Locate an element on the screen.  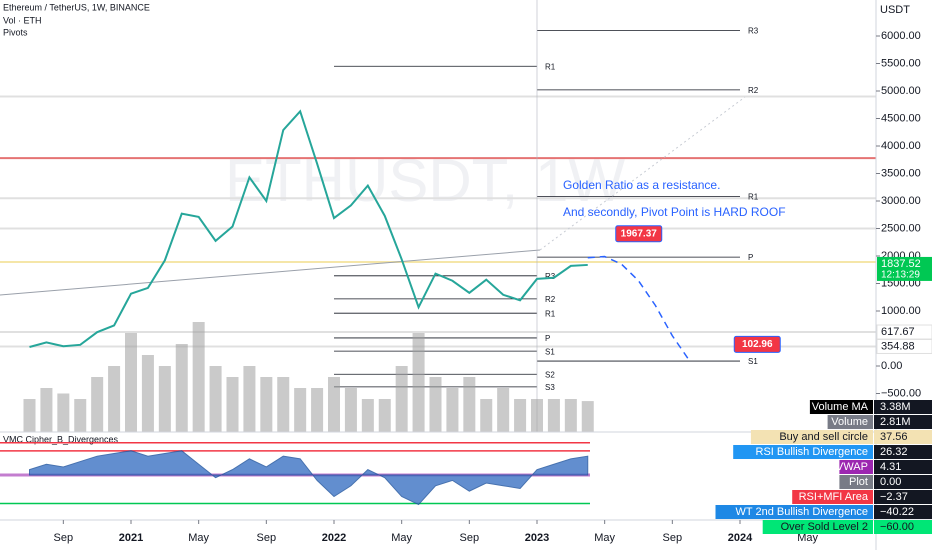
legend-name: WT 2nd Bullish Divergence is located at coordinates (802, 512).